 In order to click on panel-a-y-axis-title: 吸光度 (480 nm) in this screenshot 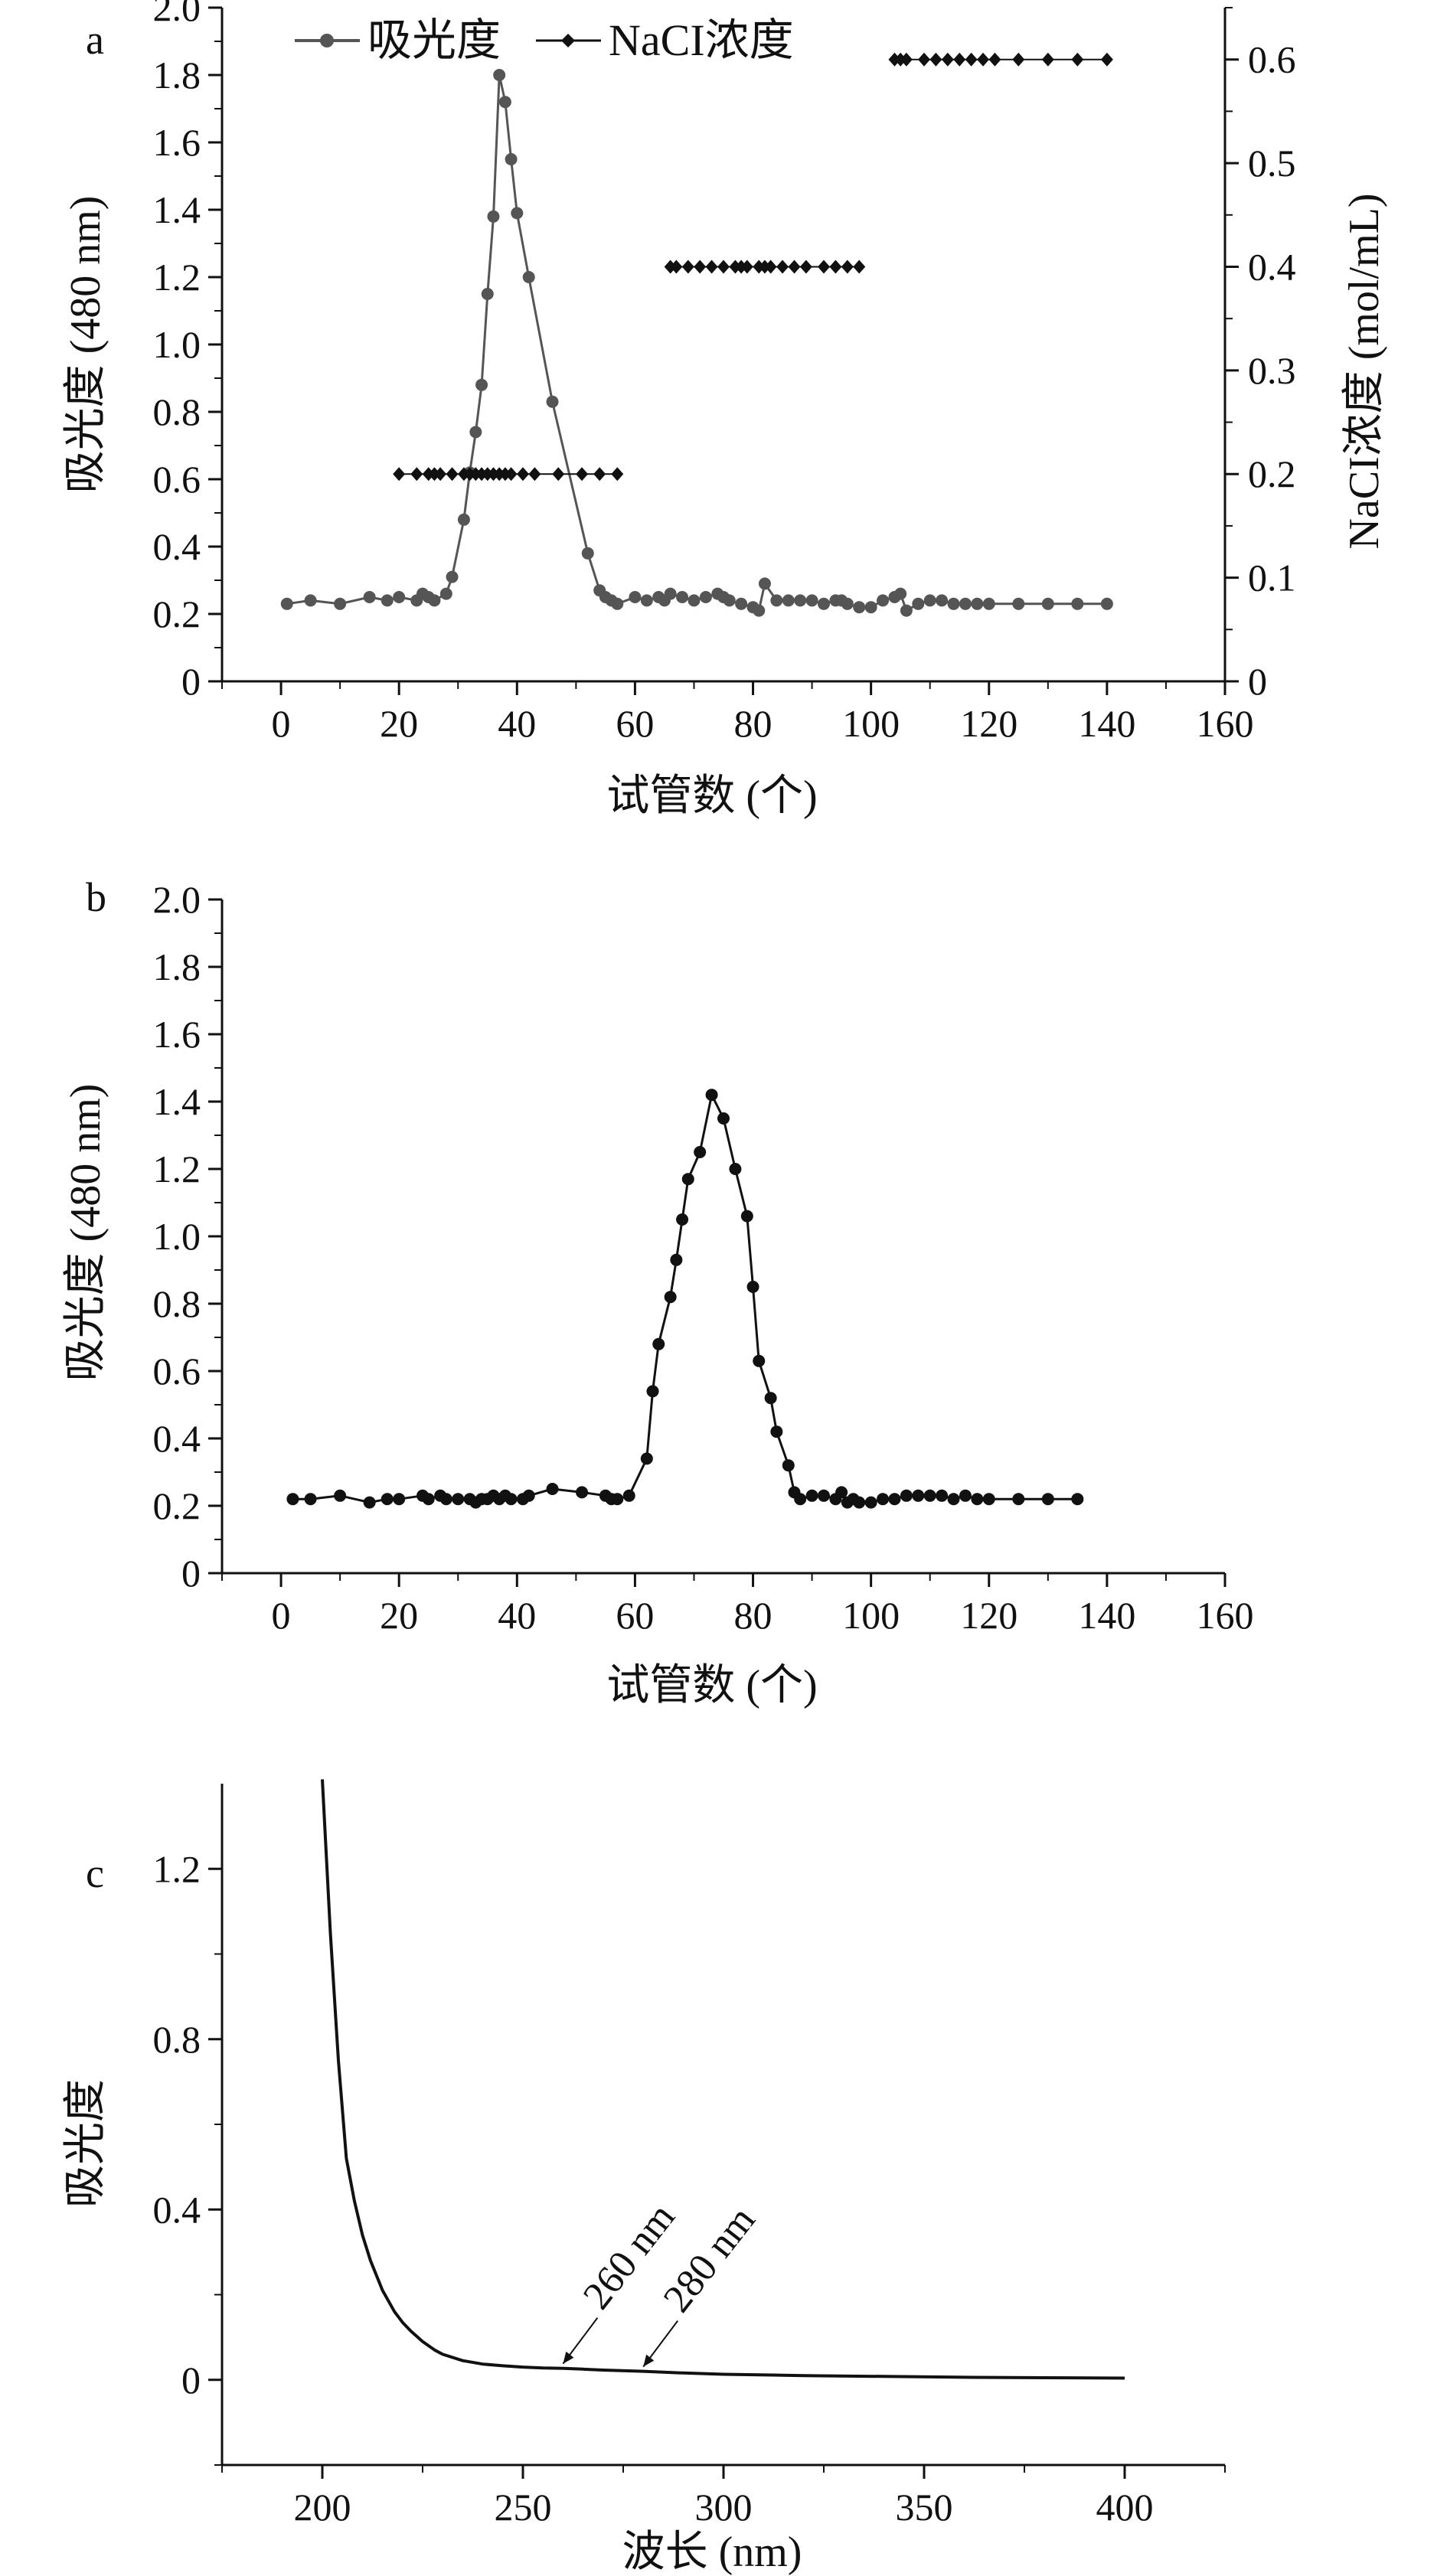, I will do `click(85, 345)`.